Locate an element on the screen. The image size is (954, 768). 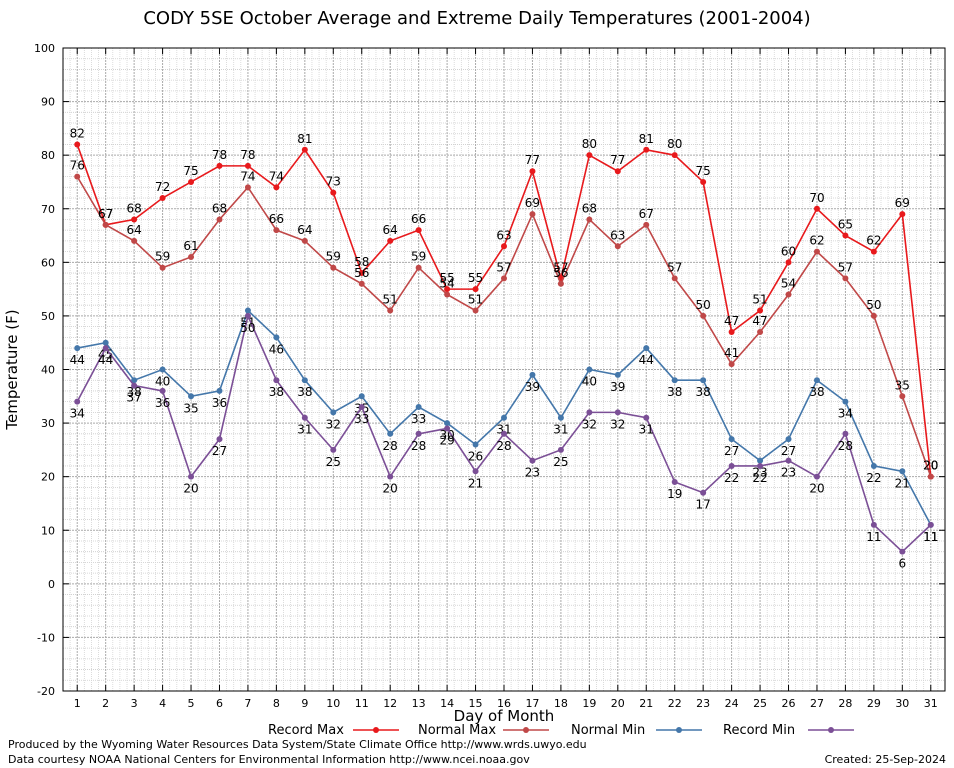
y-tick-label: 60 is located at coordinates (48, 262).